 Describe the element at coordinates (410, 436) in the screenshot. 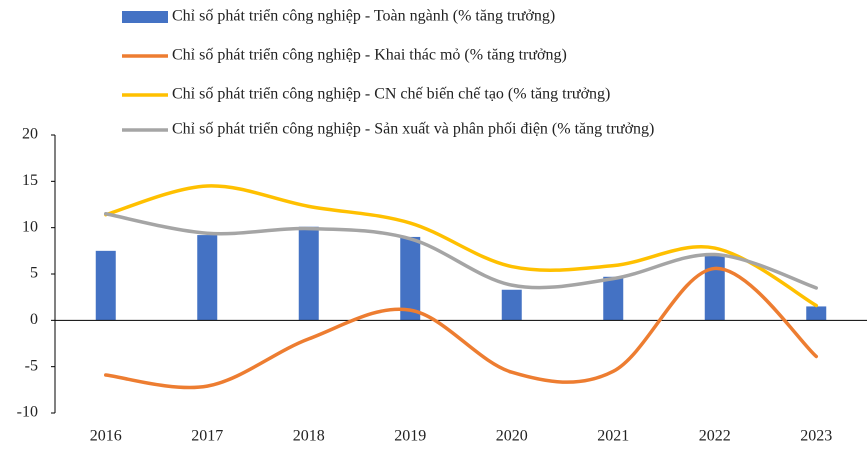

I see `x-tick-label: 2019` at that location.